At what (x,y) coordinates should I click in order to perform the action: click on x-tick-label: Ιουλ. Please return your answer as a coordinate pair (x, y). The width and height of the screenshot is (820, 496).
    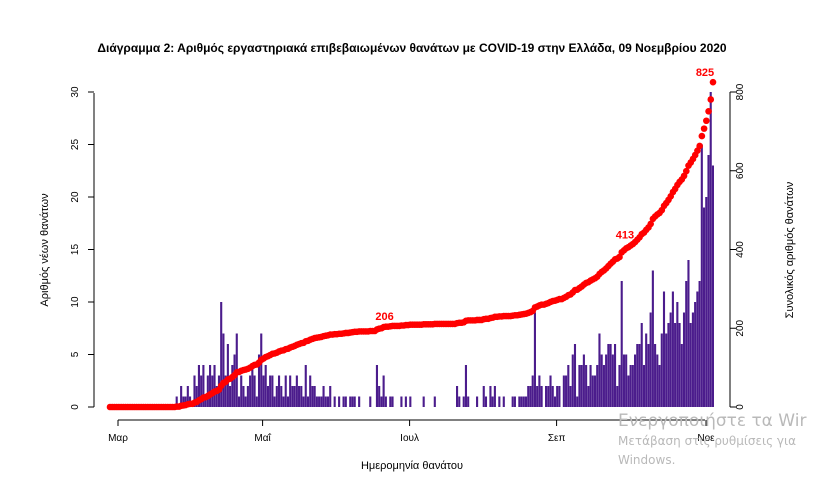
    Looking at the image, I should click on (409, 438).